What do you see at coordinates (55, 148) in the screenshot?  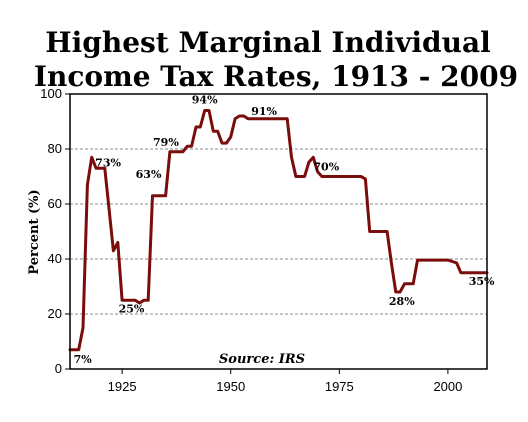 I see `y-tick-label: 80` at bounding box center [55, 148].